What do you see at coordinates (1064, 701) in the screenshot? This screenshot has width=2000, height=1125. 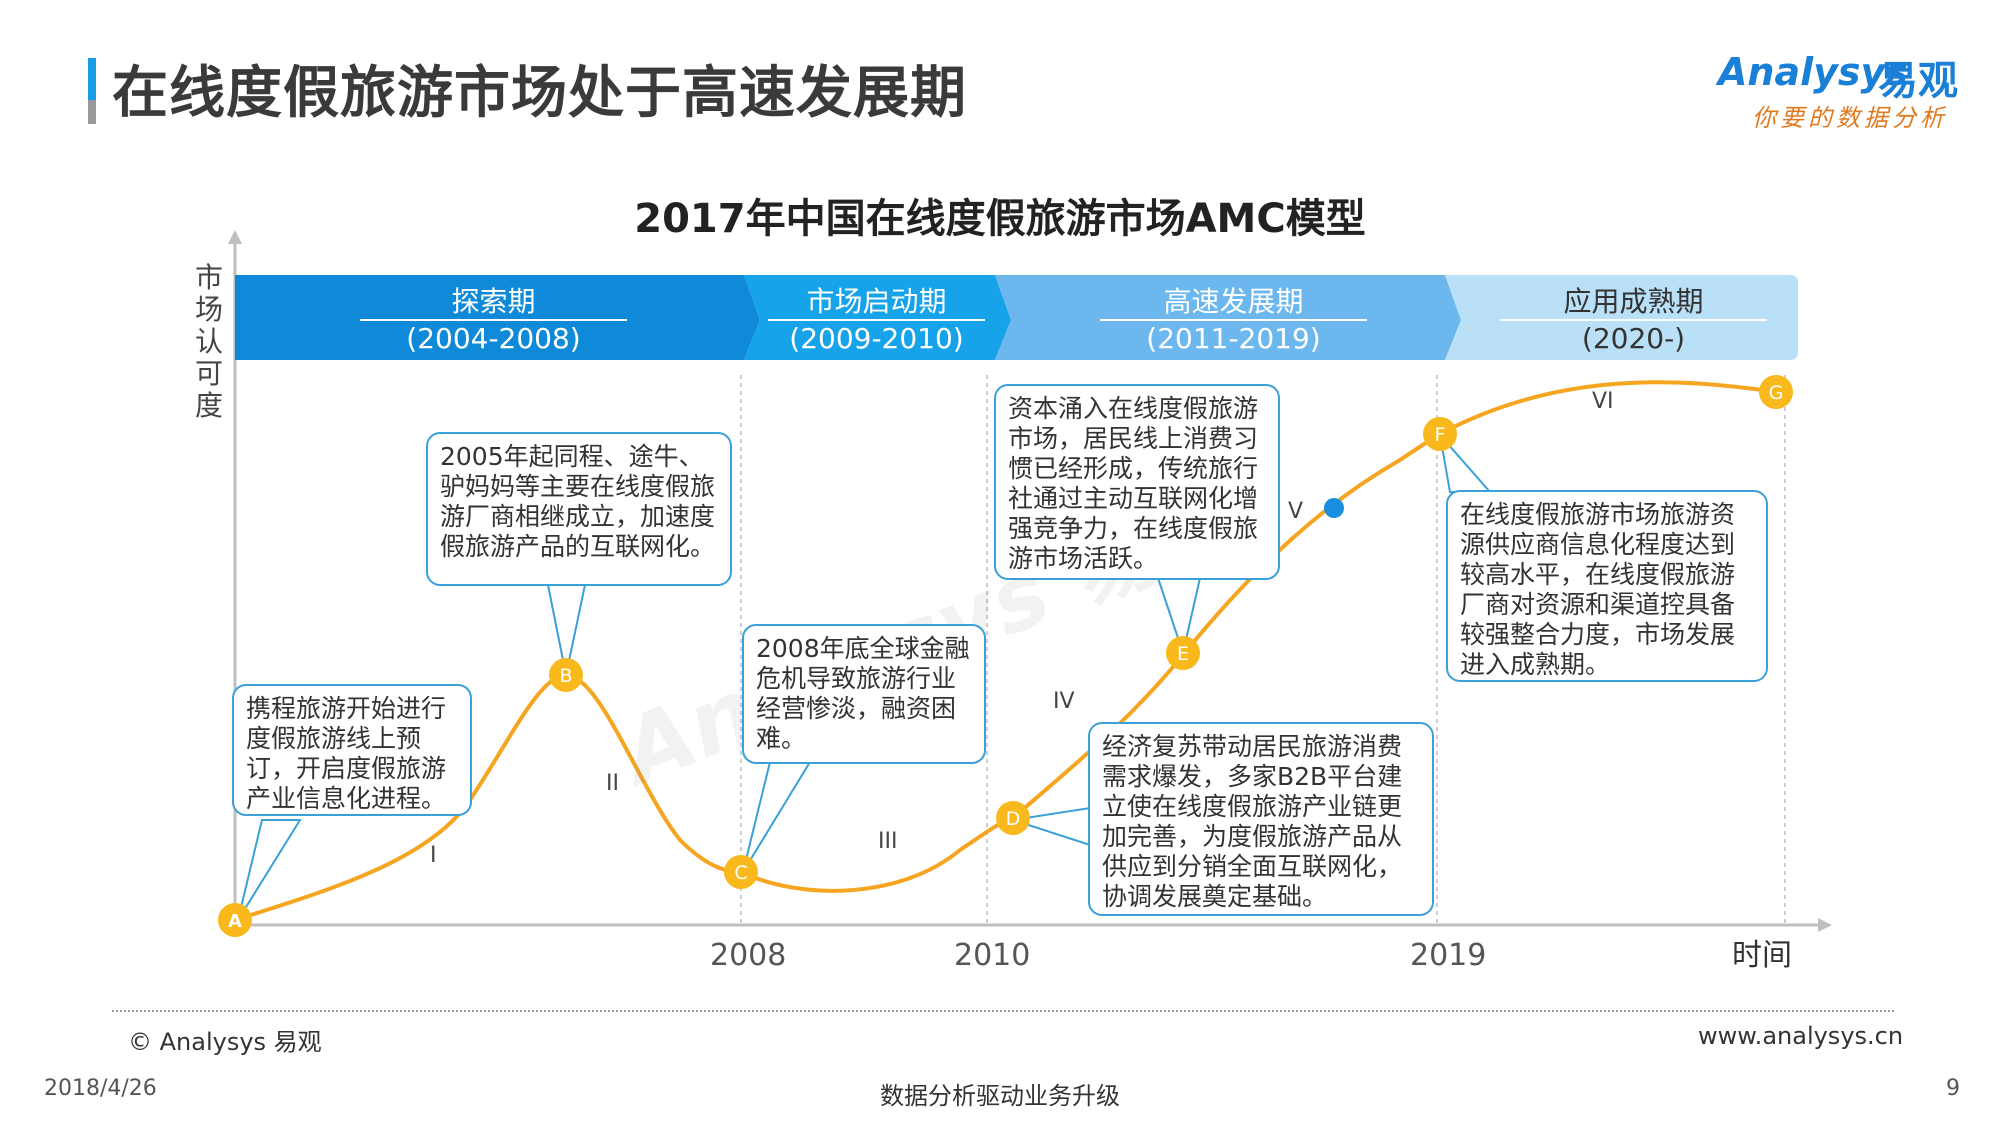 I see `stage-iv-label: IV` at bounding box center [1064, 701].